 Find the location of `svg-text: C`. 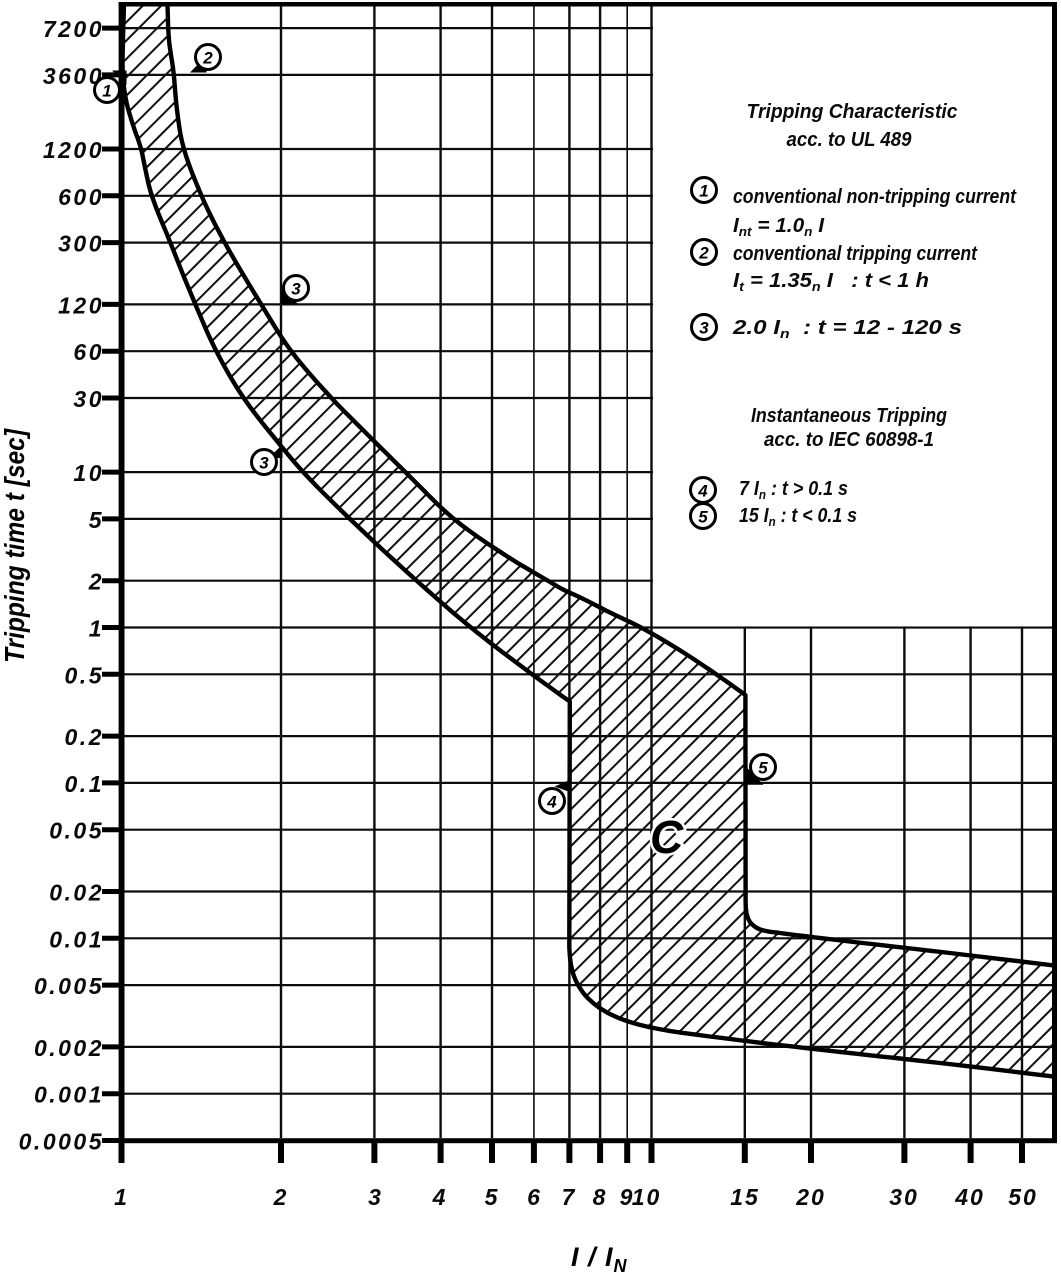

svg-text: C is located at coordinates (667, 837).